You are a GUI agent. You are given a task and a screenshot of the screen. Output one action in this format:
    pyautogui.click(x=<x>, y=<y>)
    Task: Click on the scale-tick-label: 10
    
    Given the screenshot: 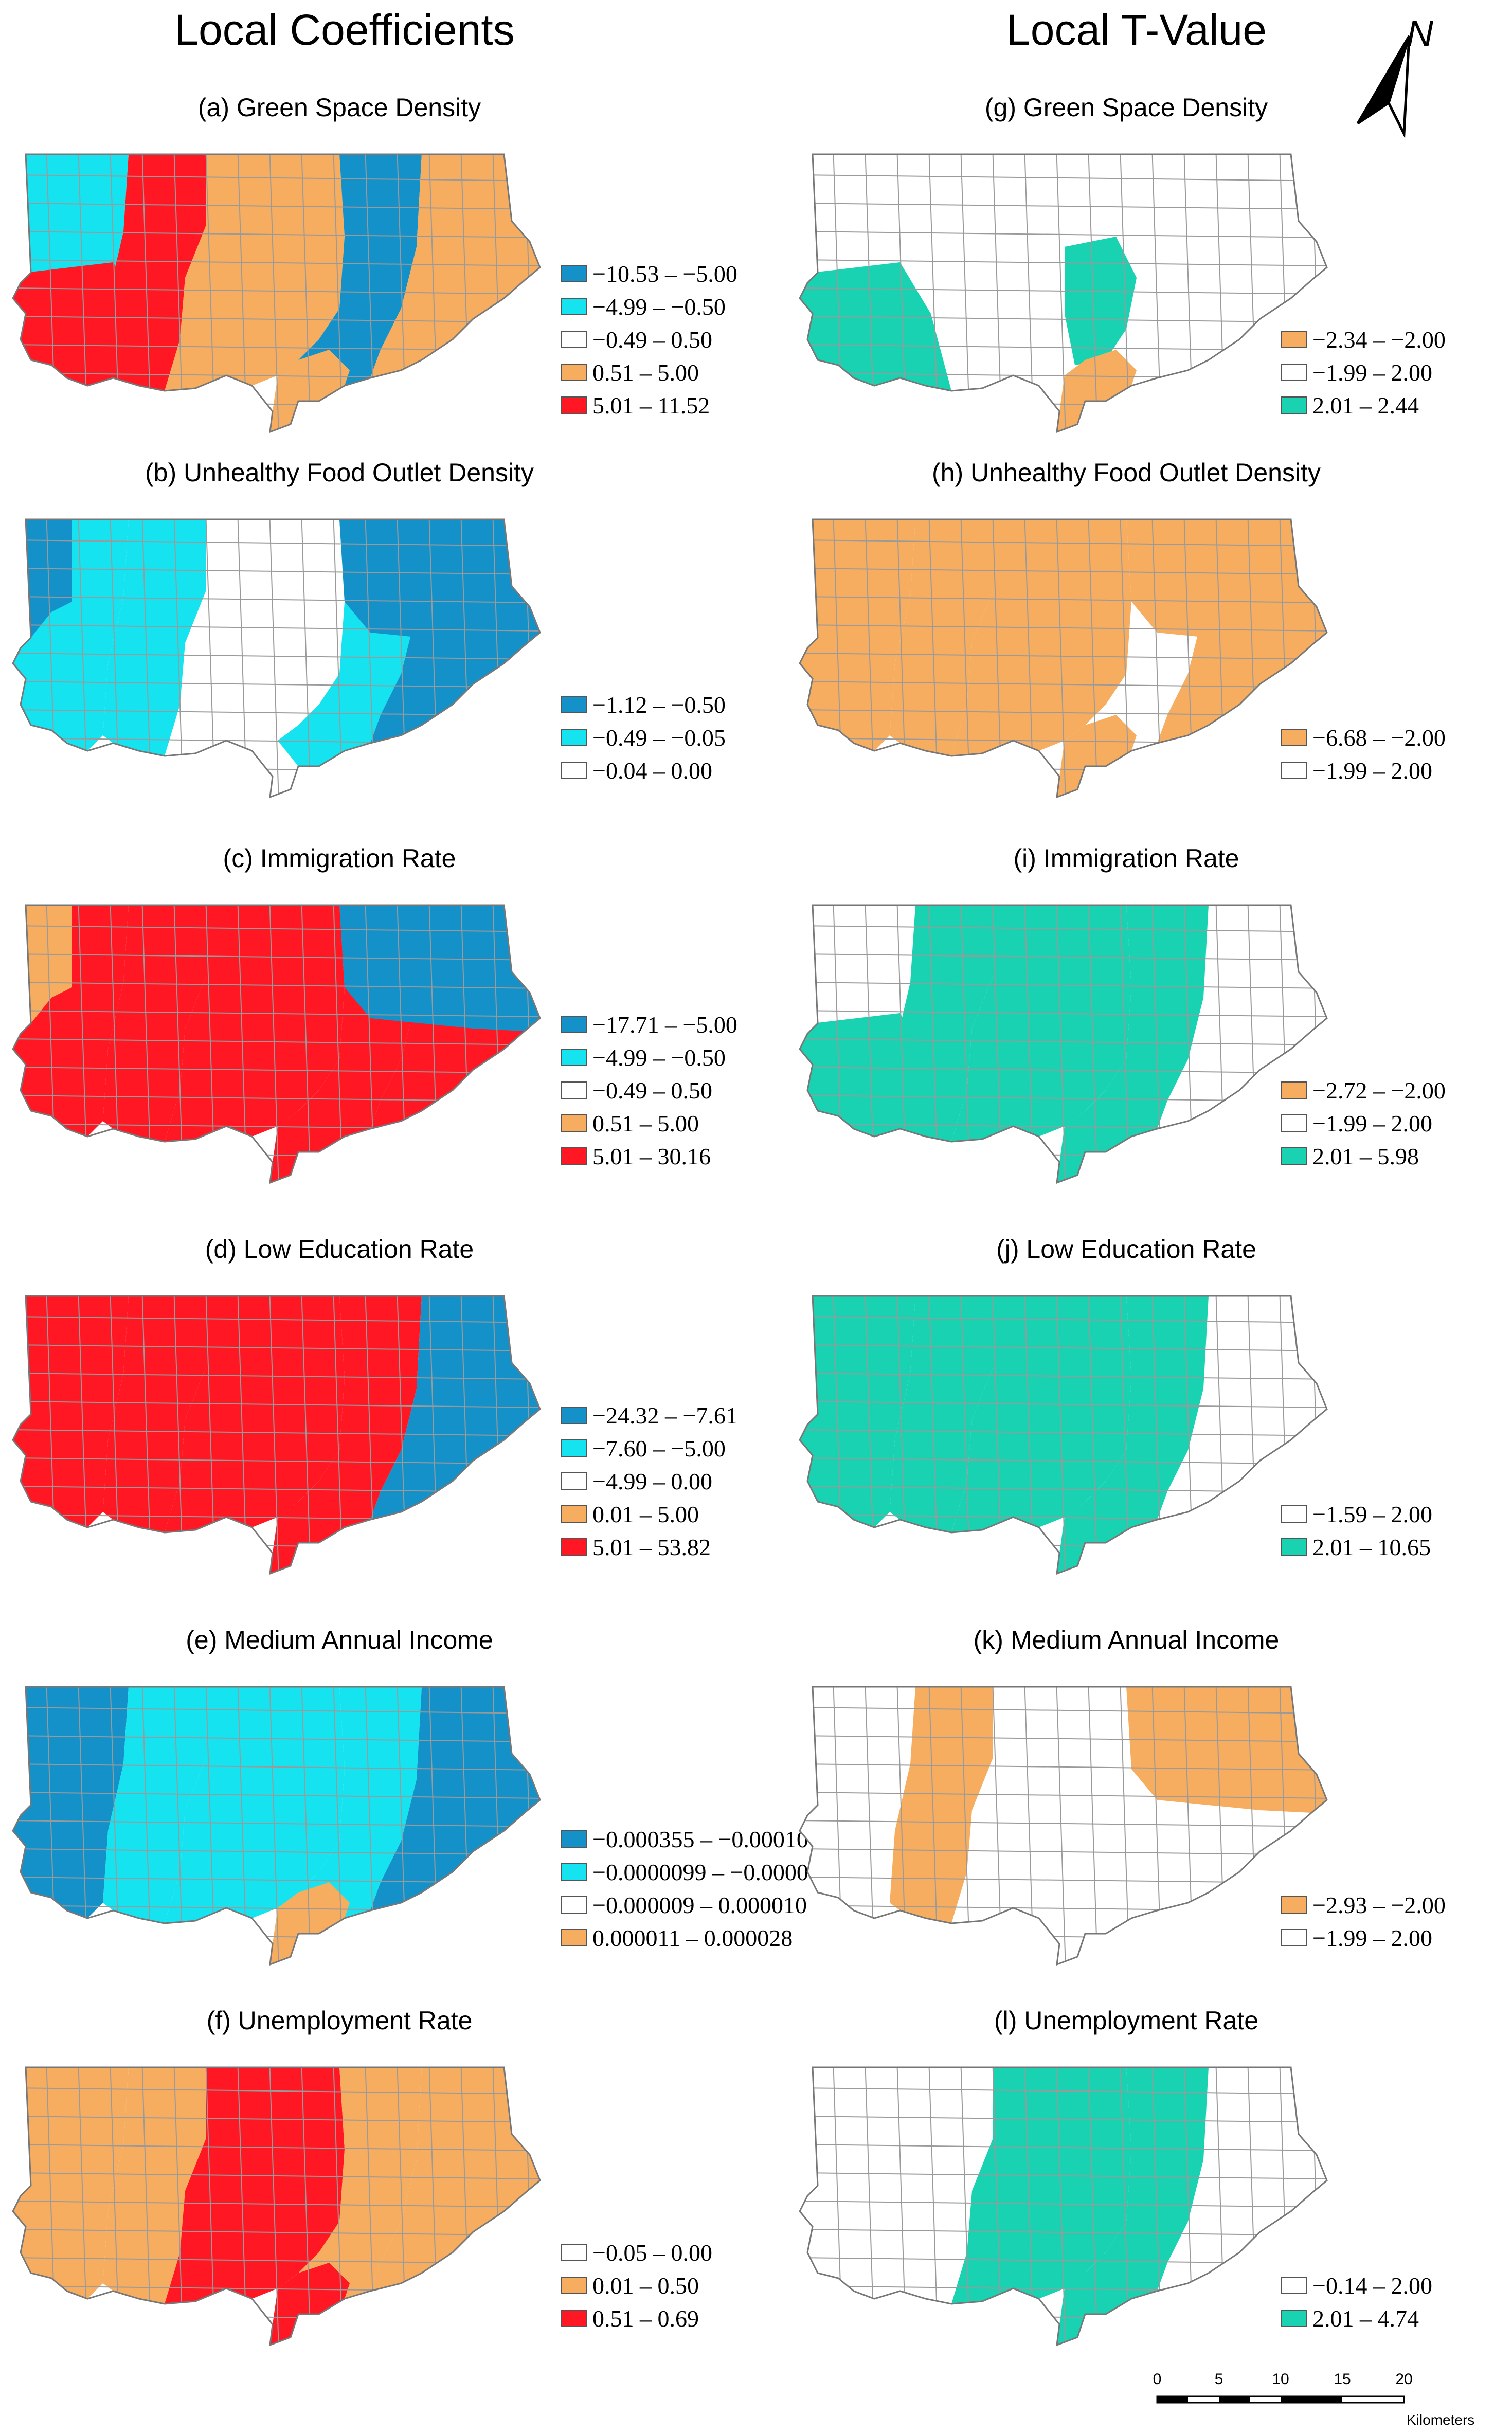 What is the action you would take?
    pyautogui.click(x=1280, y=2379)
    